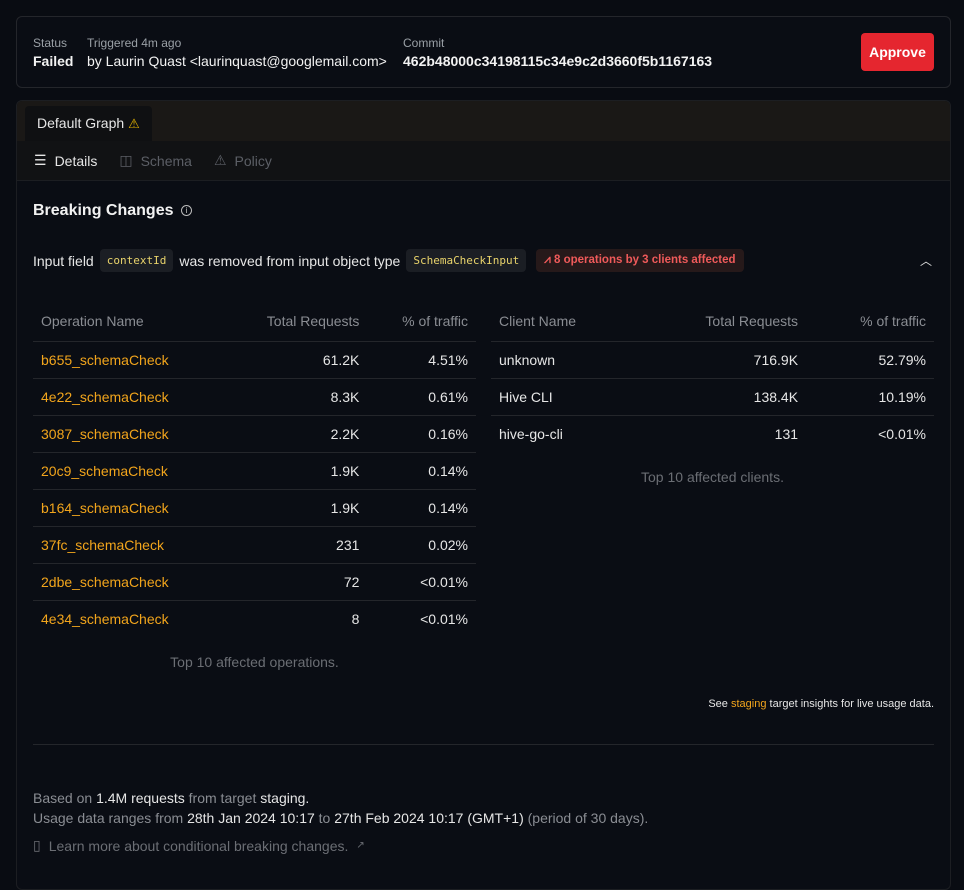 This screenshot has height=890, width=964. What do you see at coordinates (421, 397) in the screenshot?
I see `traffic-cell: 0.61%` at bounding box center [421, 397].